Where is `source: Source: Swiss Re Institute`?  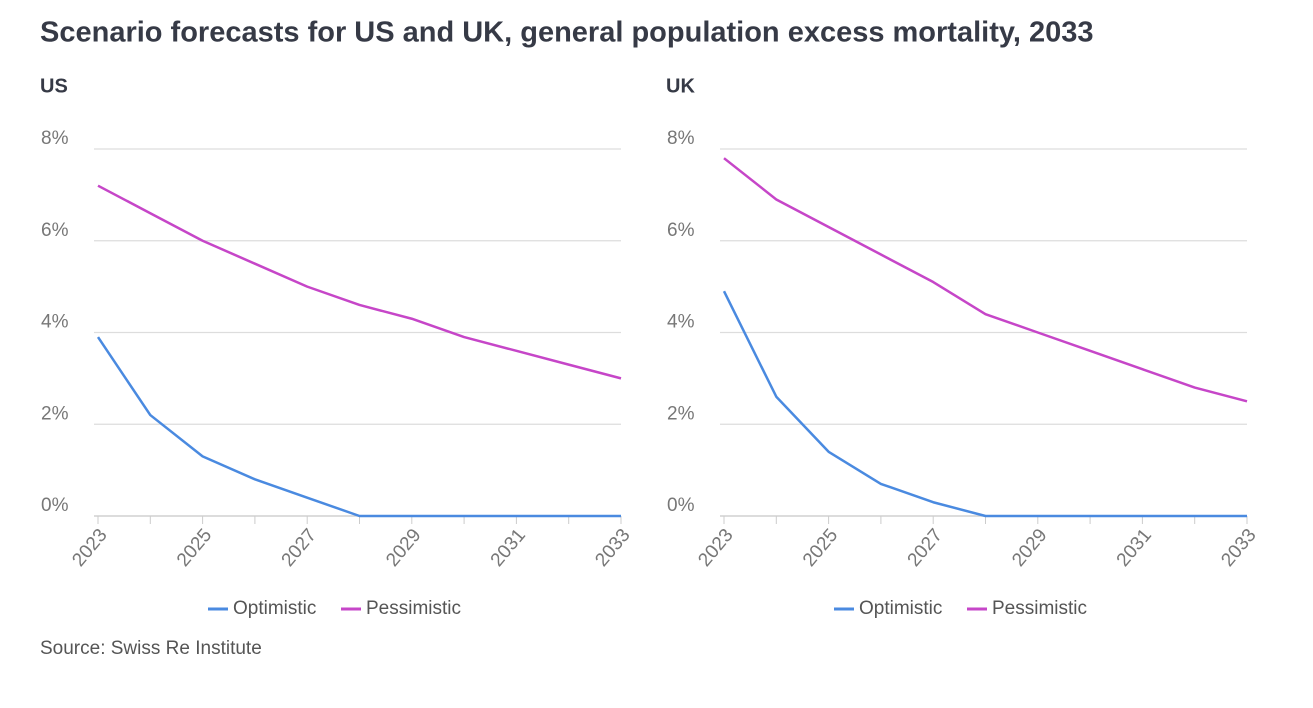
source: Source: Swiss Re Institute is located at coordinates (151, 648).